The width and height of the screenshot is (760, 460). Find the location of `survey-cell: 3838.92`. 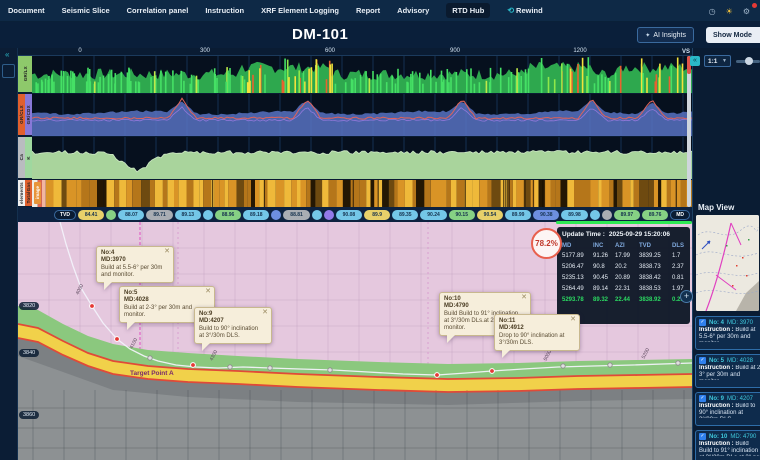

survey-cell: 3838.92 is located at coordinates (650, 300).